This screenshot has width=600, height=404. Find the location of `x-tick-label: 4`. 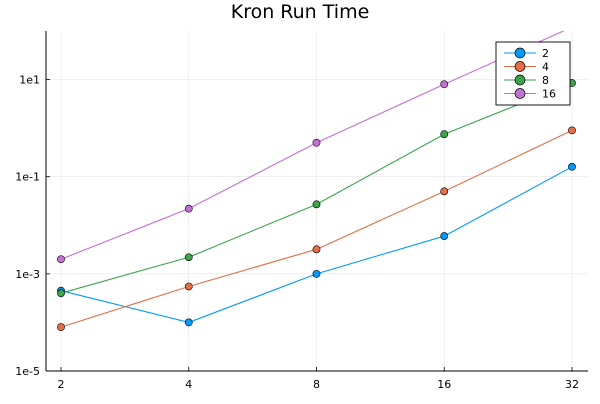

x-tick-label: 4 is located at coordinates (188, 384).